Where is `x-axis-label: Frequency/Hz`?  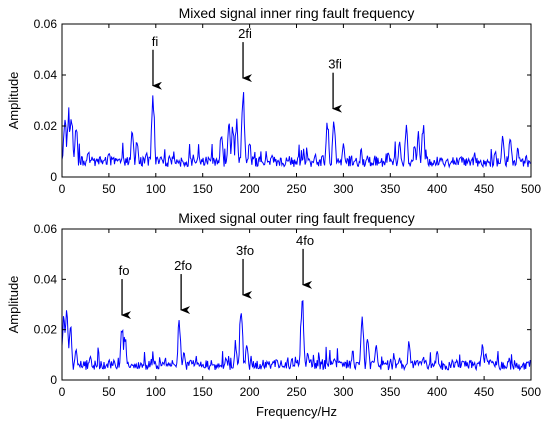 x-axis-label: Frequency/Hz is located at coordinates (296, 411).